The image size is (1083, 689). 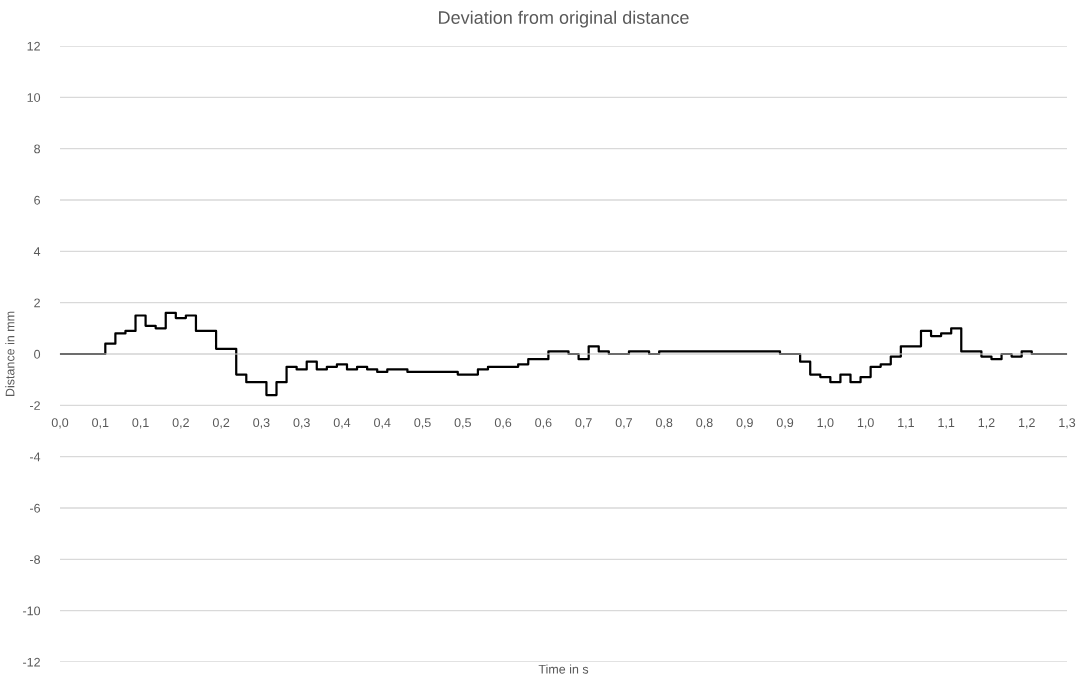 What do you see at coordinates (37, 200) in the screenshot?
I see `y-tick-label: 6` at bounding box center [37, 200].